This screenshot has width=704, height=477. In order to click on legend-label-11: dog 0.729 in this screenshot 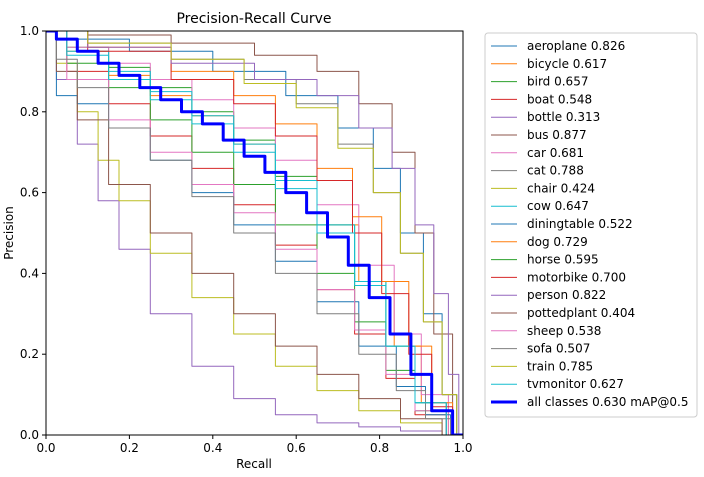, I will do `click(557, 242)`.